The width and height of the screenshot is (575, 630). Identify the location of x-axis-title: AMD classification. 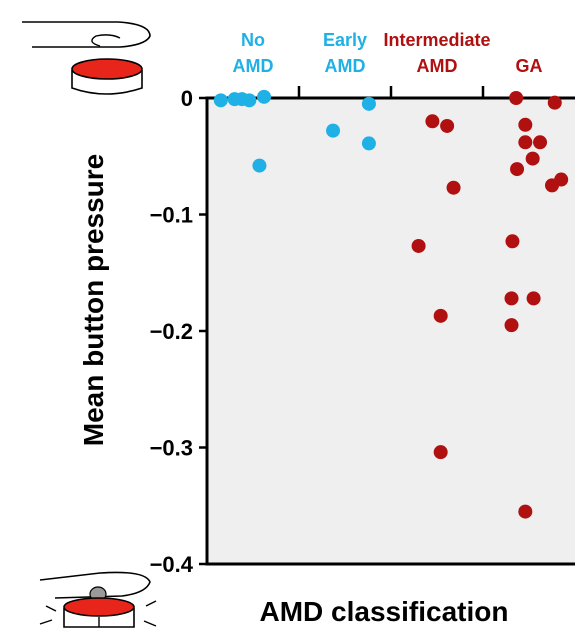
(384, 611).